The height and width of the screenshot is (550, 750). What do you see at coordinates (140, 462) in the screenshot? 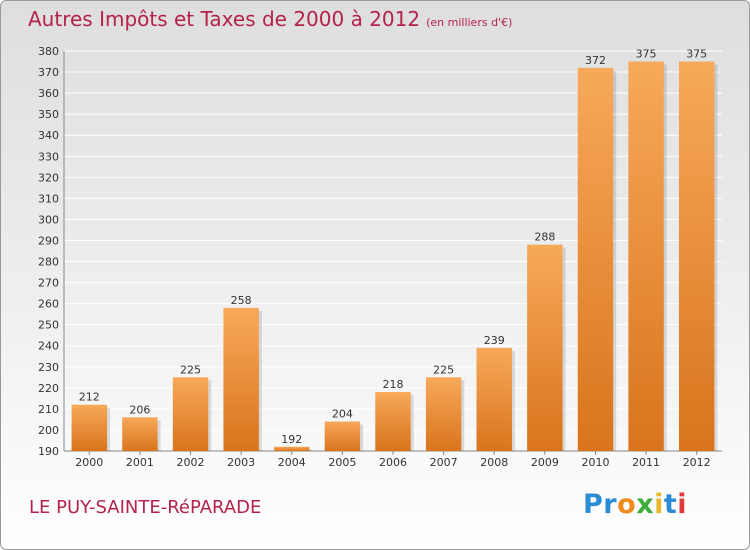
I see `x-tick-label: 2001` at bounding box center [140, 462].